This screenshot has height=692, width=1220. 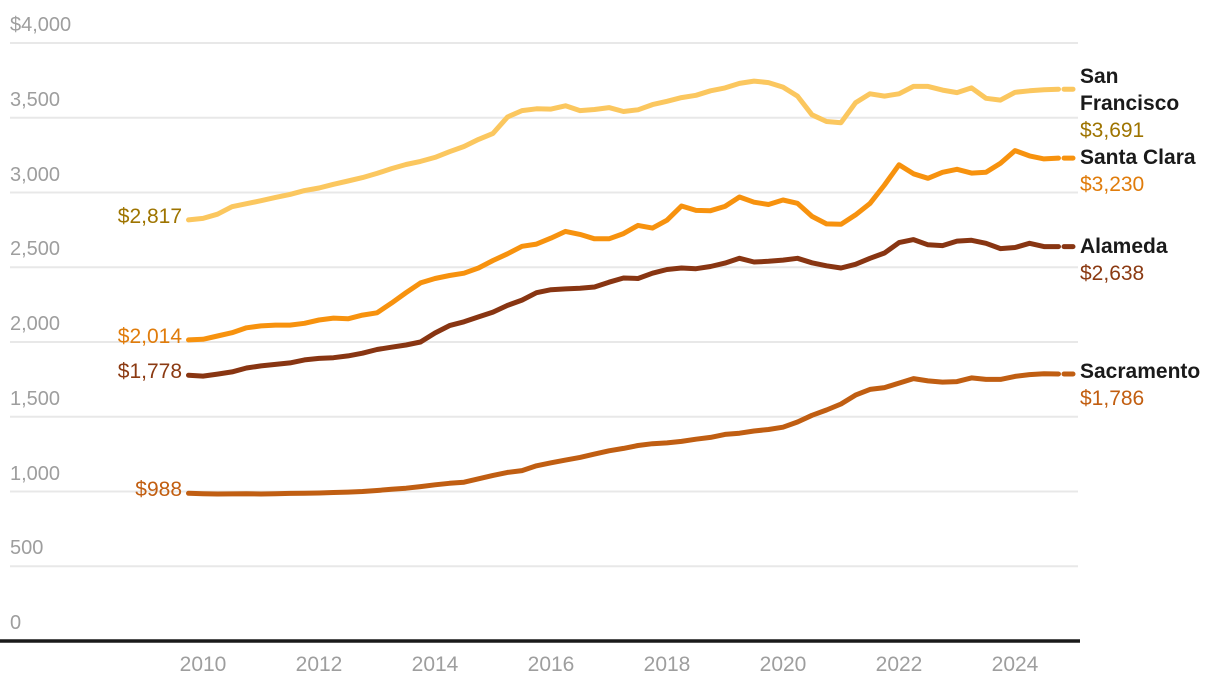 What do you see at coordinates (149, 216) in the screenshot?
I see `start-value-label-san-francisco: $2,817` at bounding box center [149, 216].